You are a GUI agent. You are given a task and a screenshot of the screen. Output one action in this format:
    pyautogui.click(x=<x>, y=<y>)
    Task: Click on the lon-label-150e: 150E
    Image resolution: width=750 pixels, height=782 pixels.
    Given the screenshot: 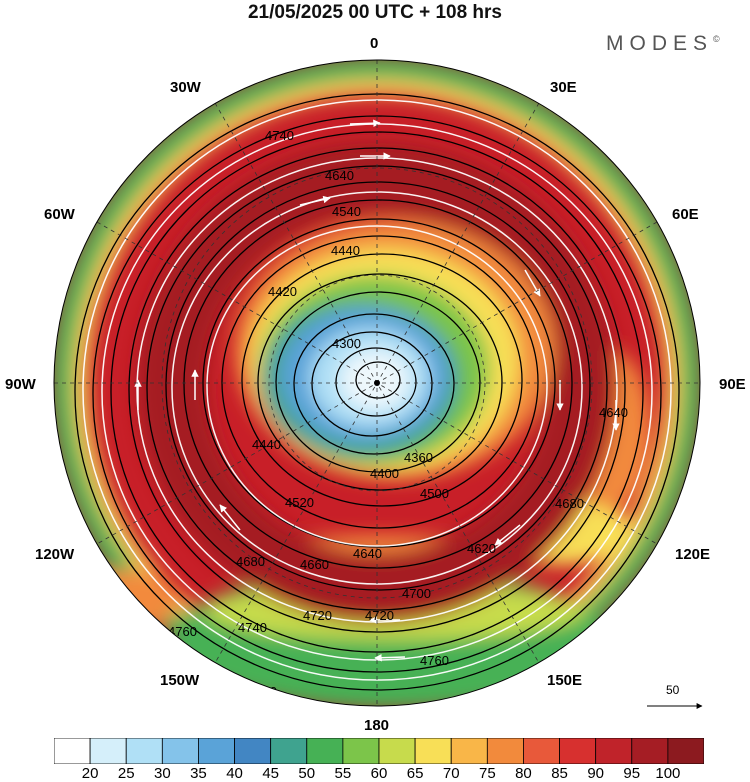 What is the action you would take?
    pyautogui.click(x=565, y=680)
    